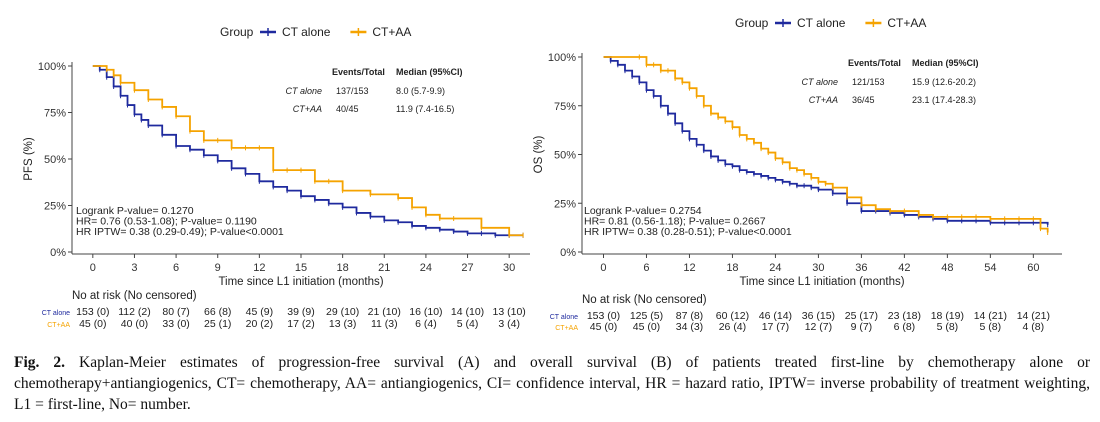 This screenshot has width=1100, height=422. Describe the element at coordinates (732, 316) in the screenshot. I see `os-risk-value: 60 (12)` at that location.